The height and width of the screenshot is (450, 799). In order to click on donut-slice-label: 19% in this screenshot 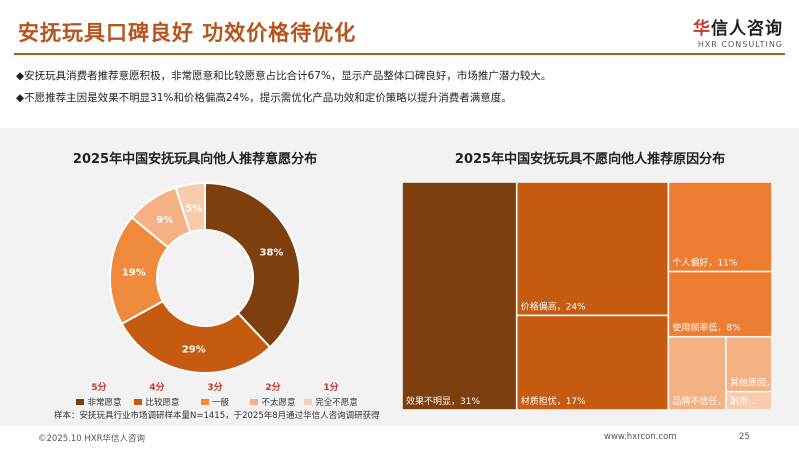, I will do `click(134, 272)`.